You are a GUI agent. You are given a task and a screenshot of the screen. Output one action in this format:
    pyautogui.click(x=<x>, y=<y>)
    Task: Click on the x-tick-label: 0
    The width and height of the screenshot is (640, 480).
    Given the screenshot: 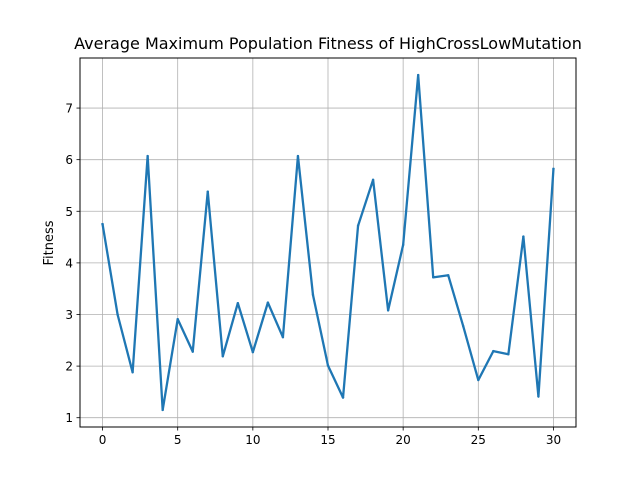 What is the action you would take?
    pyautogui.click(x=103, y=440)
    